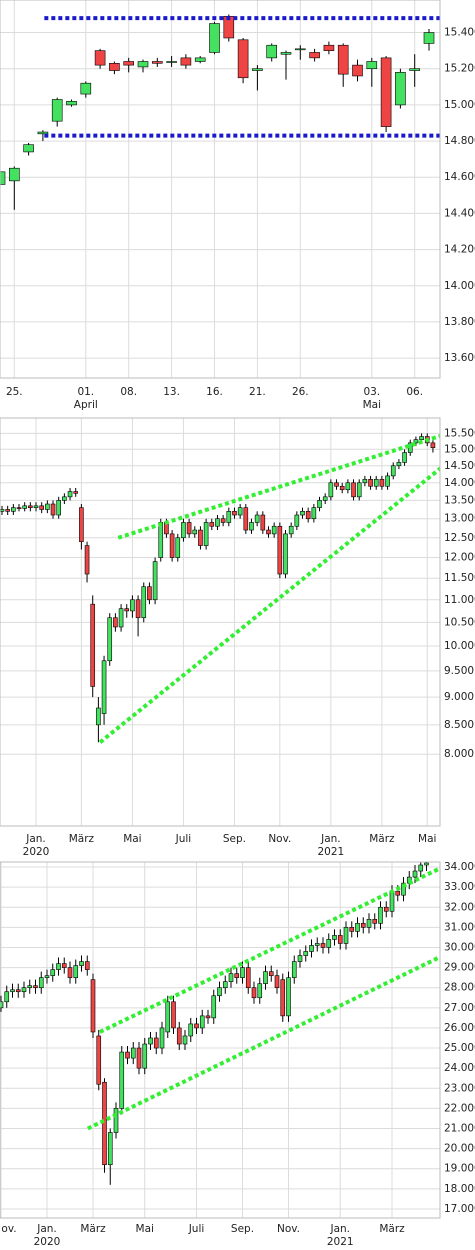 Image resolution: width=475 pixels, height=1250 pixels. I want to click on x-tick-label: 21., so click(257, 392).